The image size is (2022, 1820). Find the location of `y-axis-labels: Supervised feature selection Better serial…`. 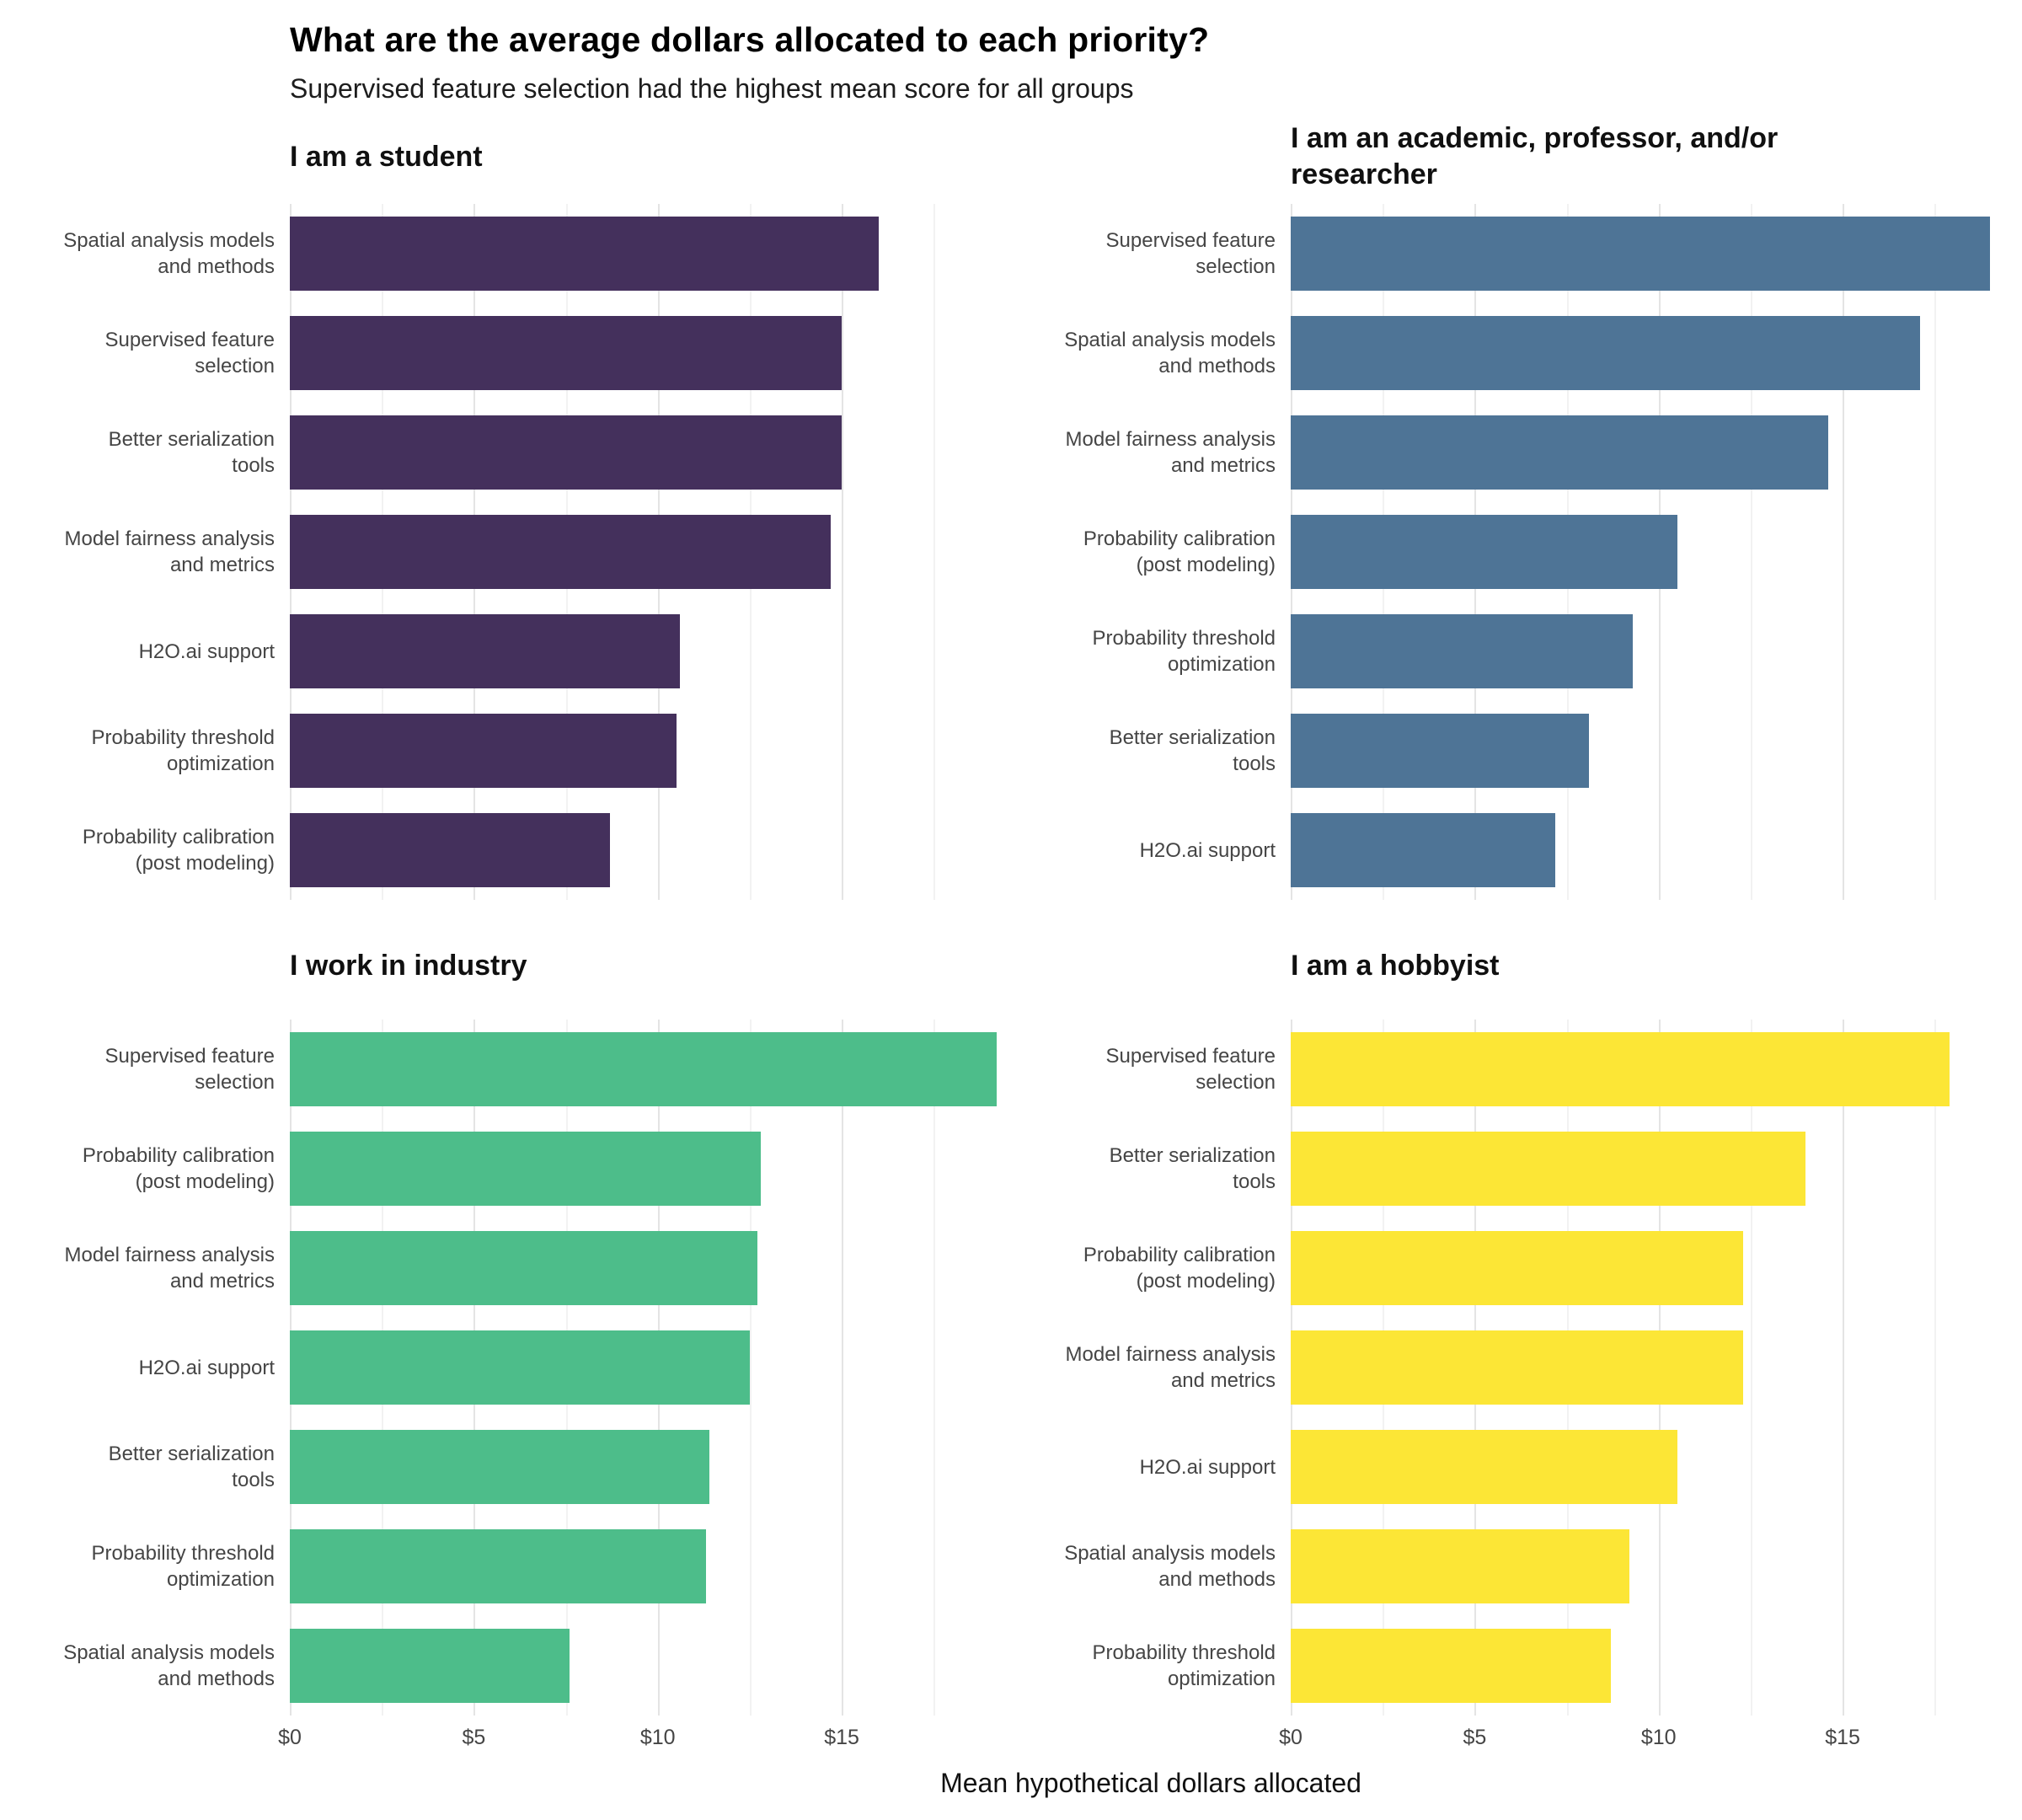

y-axis-labels: Supervised feature selection Better serial… is located at coordinates (1151, 1368).